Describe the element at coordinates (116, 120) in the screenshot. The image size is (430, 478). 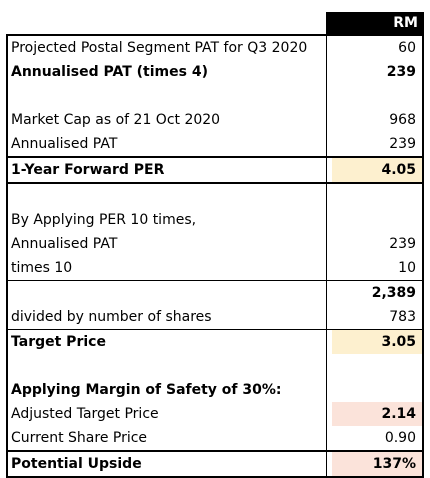
I see `row-label: Market Cap as of 21 Oct 2020` at that location.